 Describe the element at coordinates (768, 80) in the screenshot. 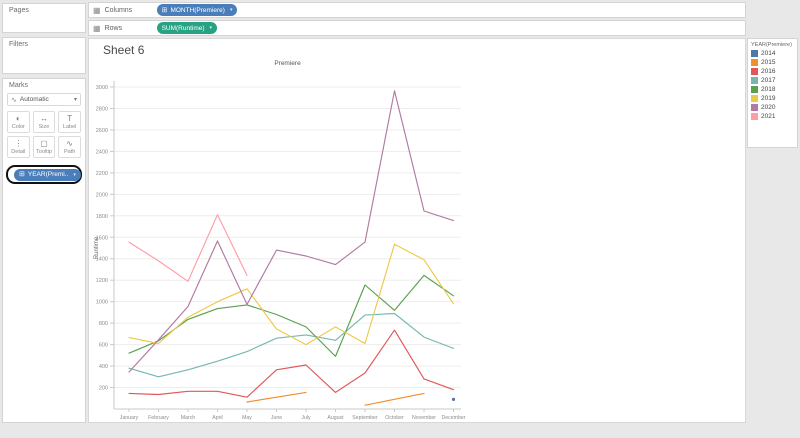

I see `legend-label: 2017` at that location.